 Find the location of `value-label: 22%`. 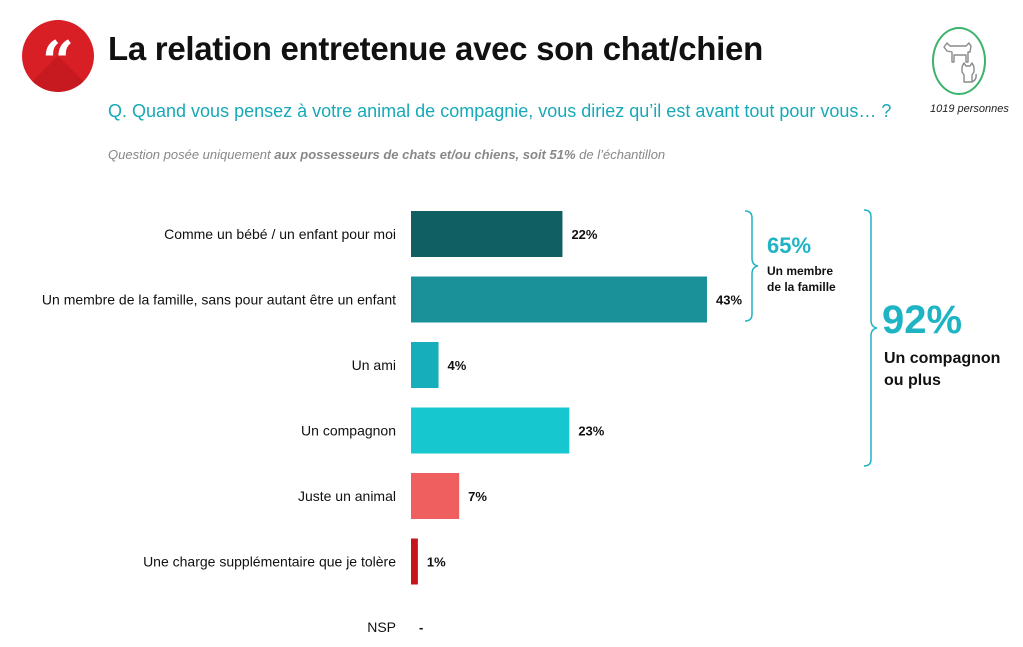

value-label: 22% is located at coordinates (584, 234).